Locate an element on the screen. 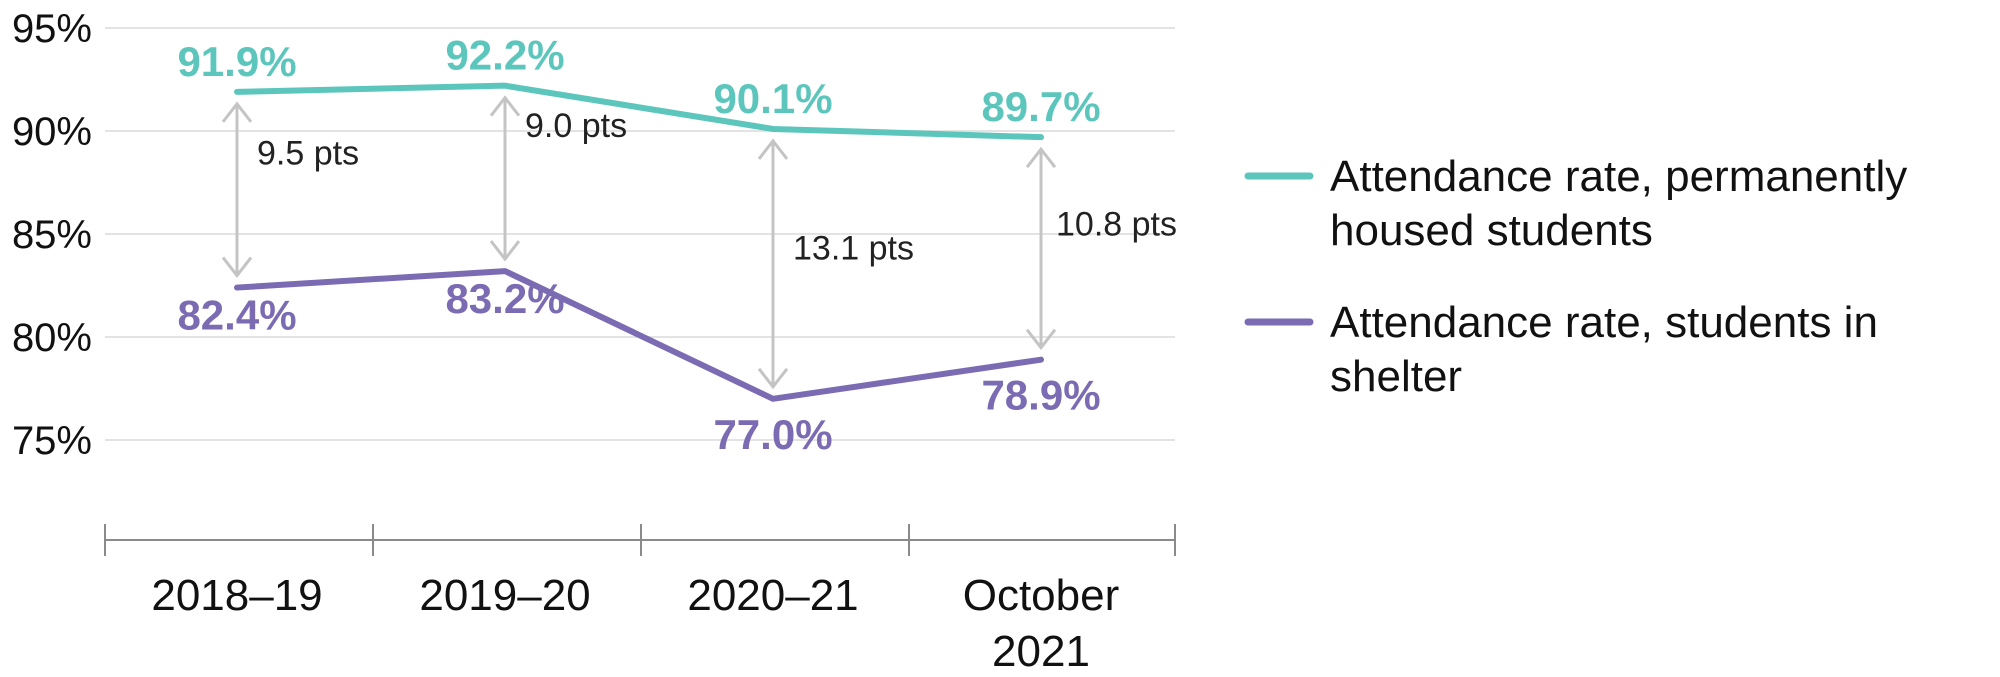  gap-label: 9.0 pts is located at coordinates (576, 126).